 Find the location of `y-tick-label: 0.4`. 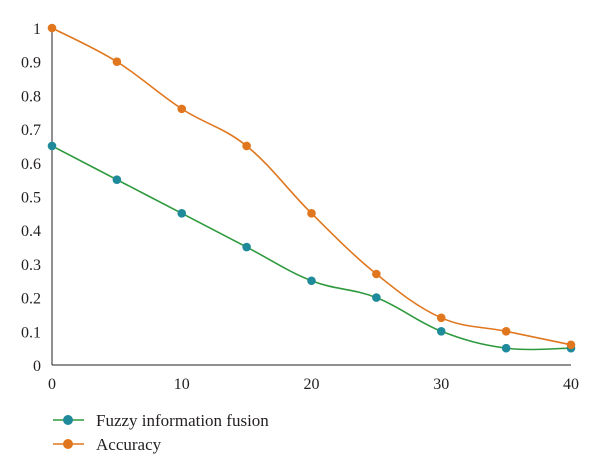

y-tick-label: 0.4 is located at coordinates (31, 231).